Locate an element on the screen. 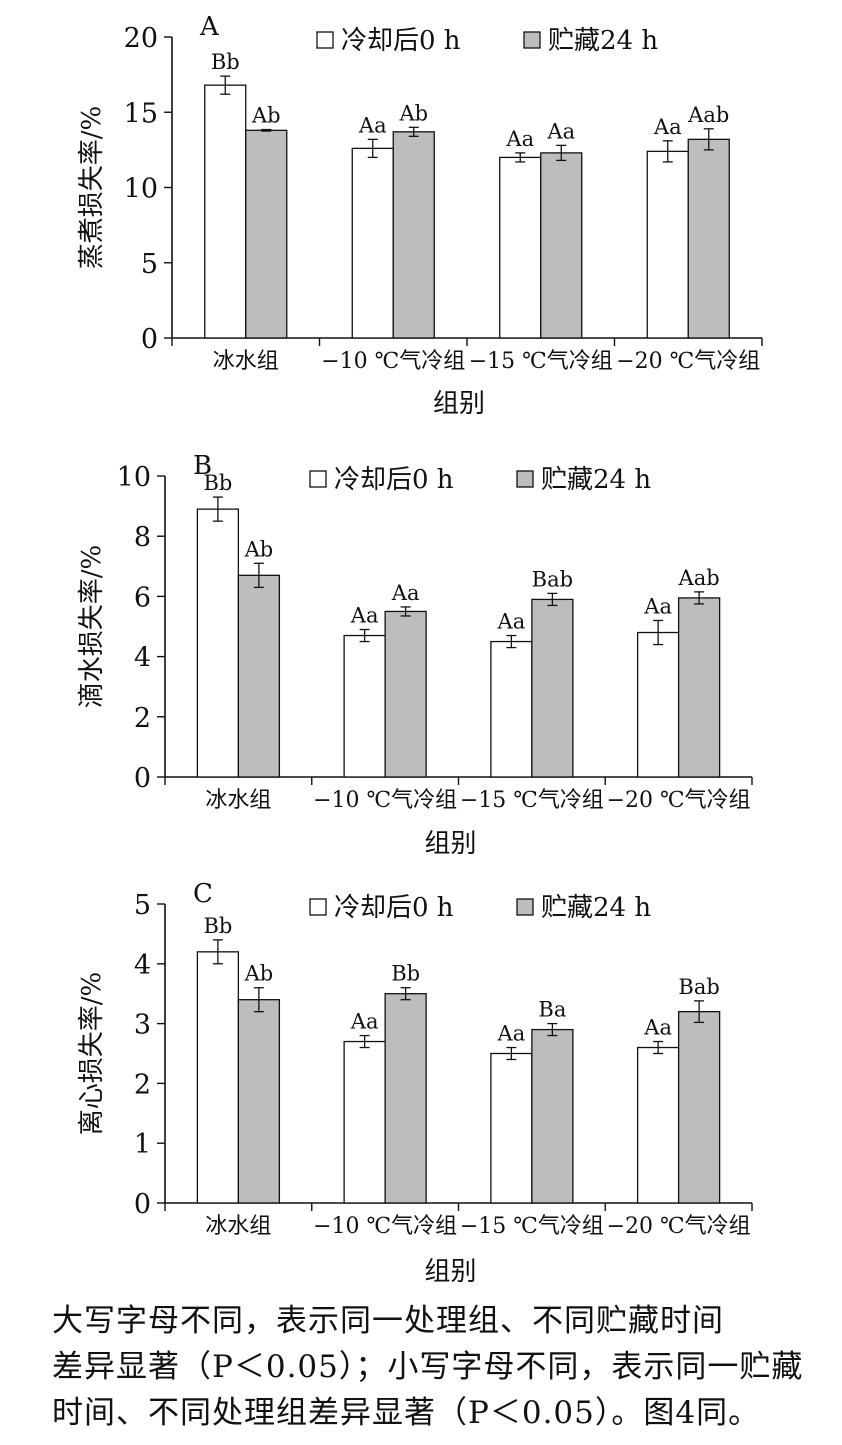 This screenshot has height=1445, width=842. panel-label: C is located at coordinates (203, 894).